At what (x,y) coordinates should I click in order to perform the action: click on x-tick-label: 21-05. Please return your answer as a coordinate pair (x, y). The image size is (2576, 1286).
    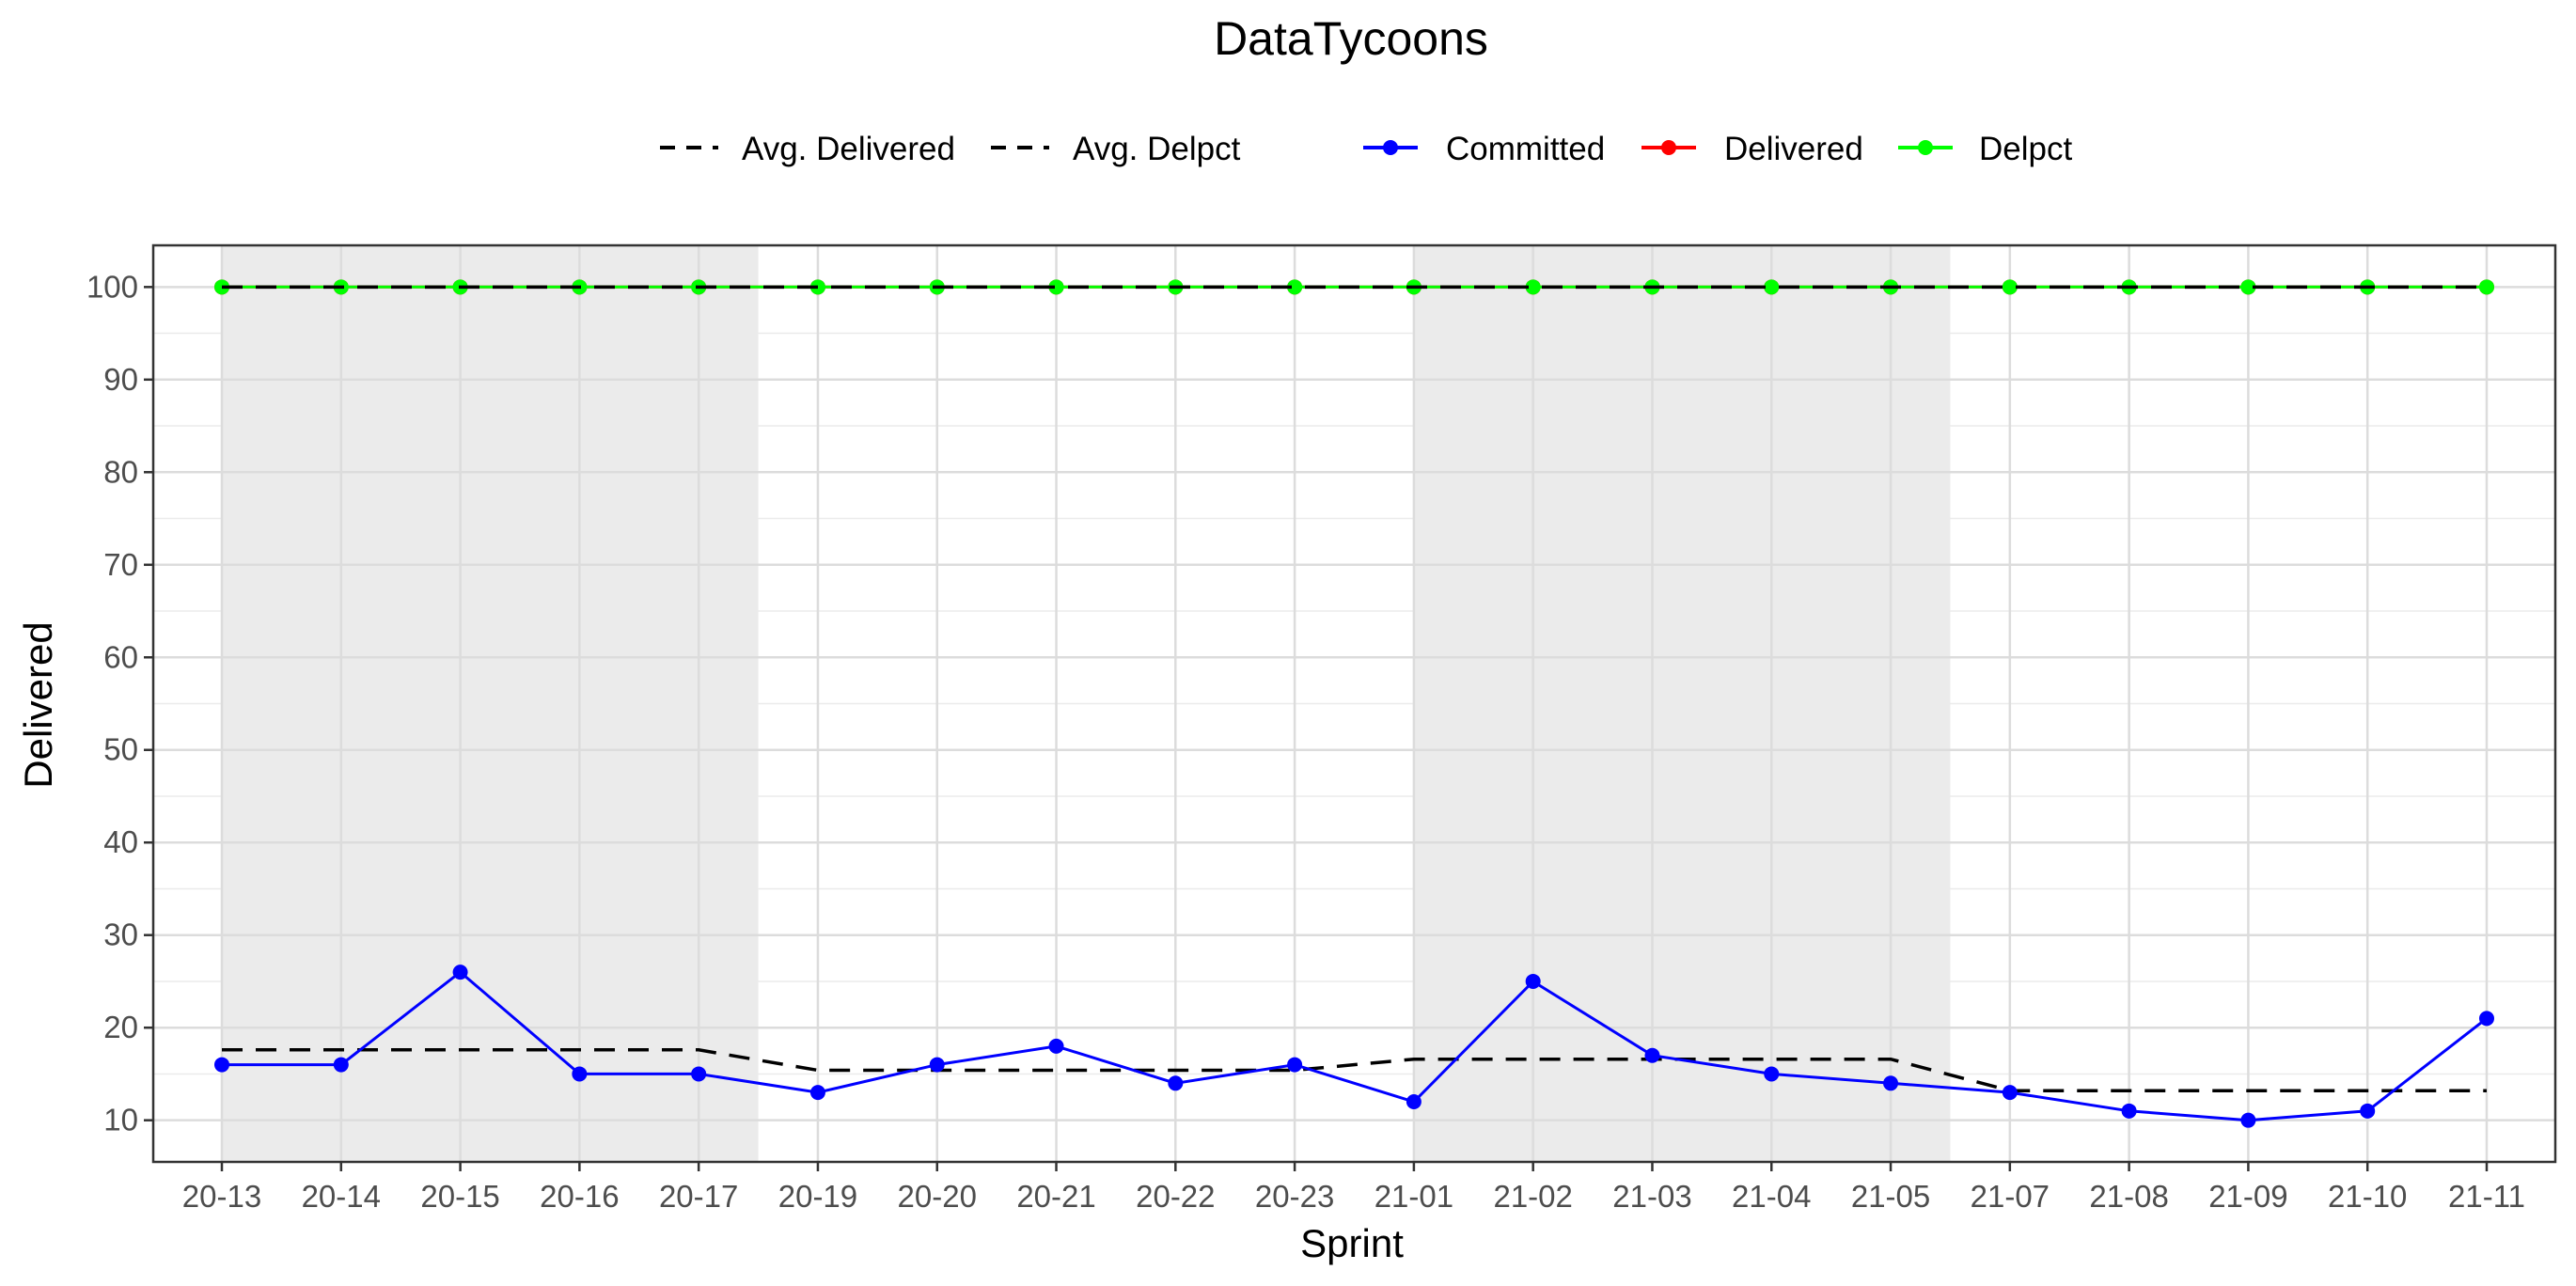
    Looking at the image, I should click on (1891, 1196).